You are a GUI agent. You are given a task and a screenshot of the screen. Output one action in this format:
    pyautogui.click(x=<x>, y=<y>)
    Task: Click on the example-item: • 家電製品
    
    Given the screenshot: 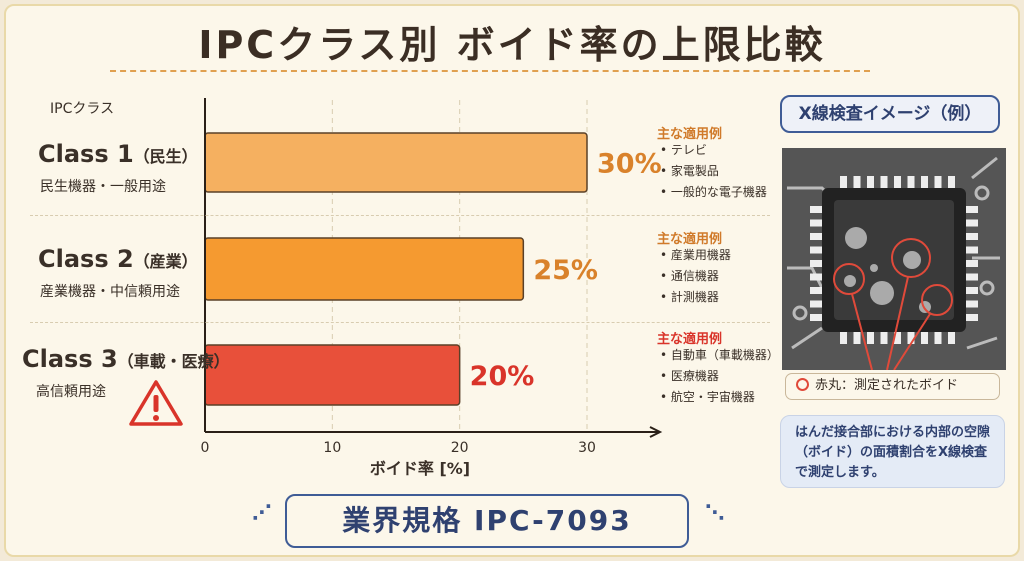 What is the action you would take?
    pyautogui.click(x=689, y=171)
    